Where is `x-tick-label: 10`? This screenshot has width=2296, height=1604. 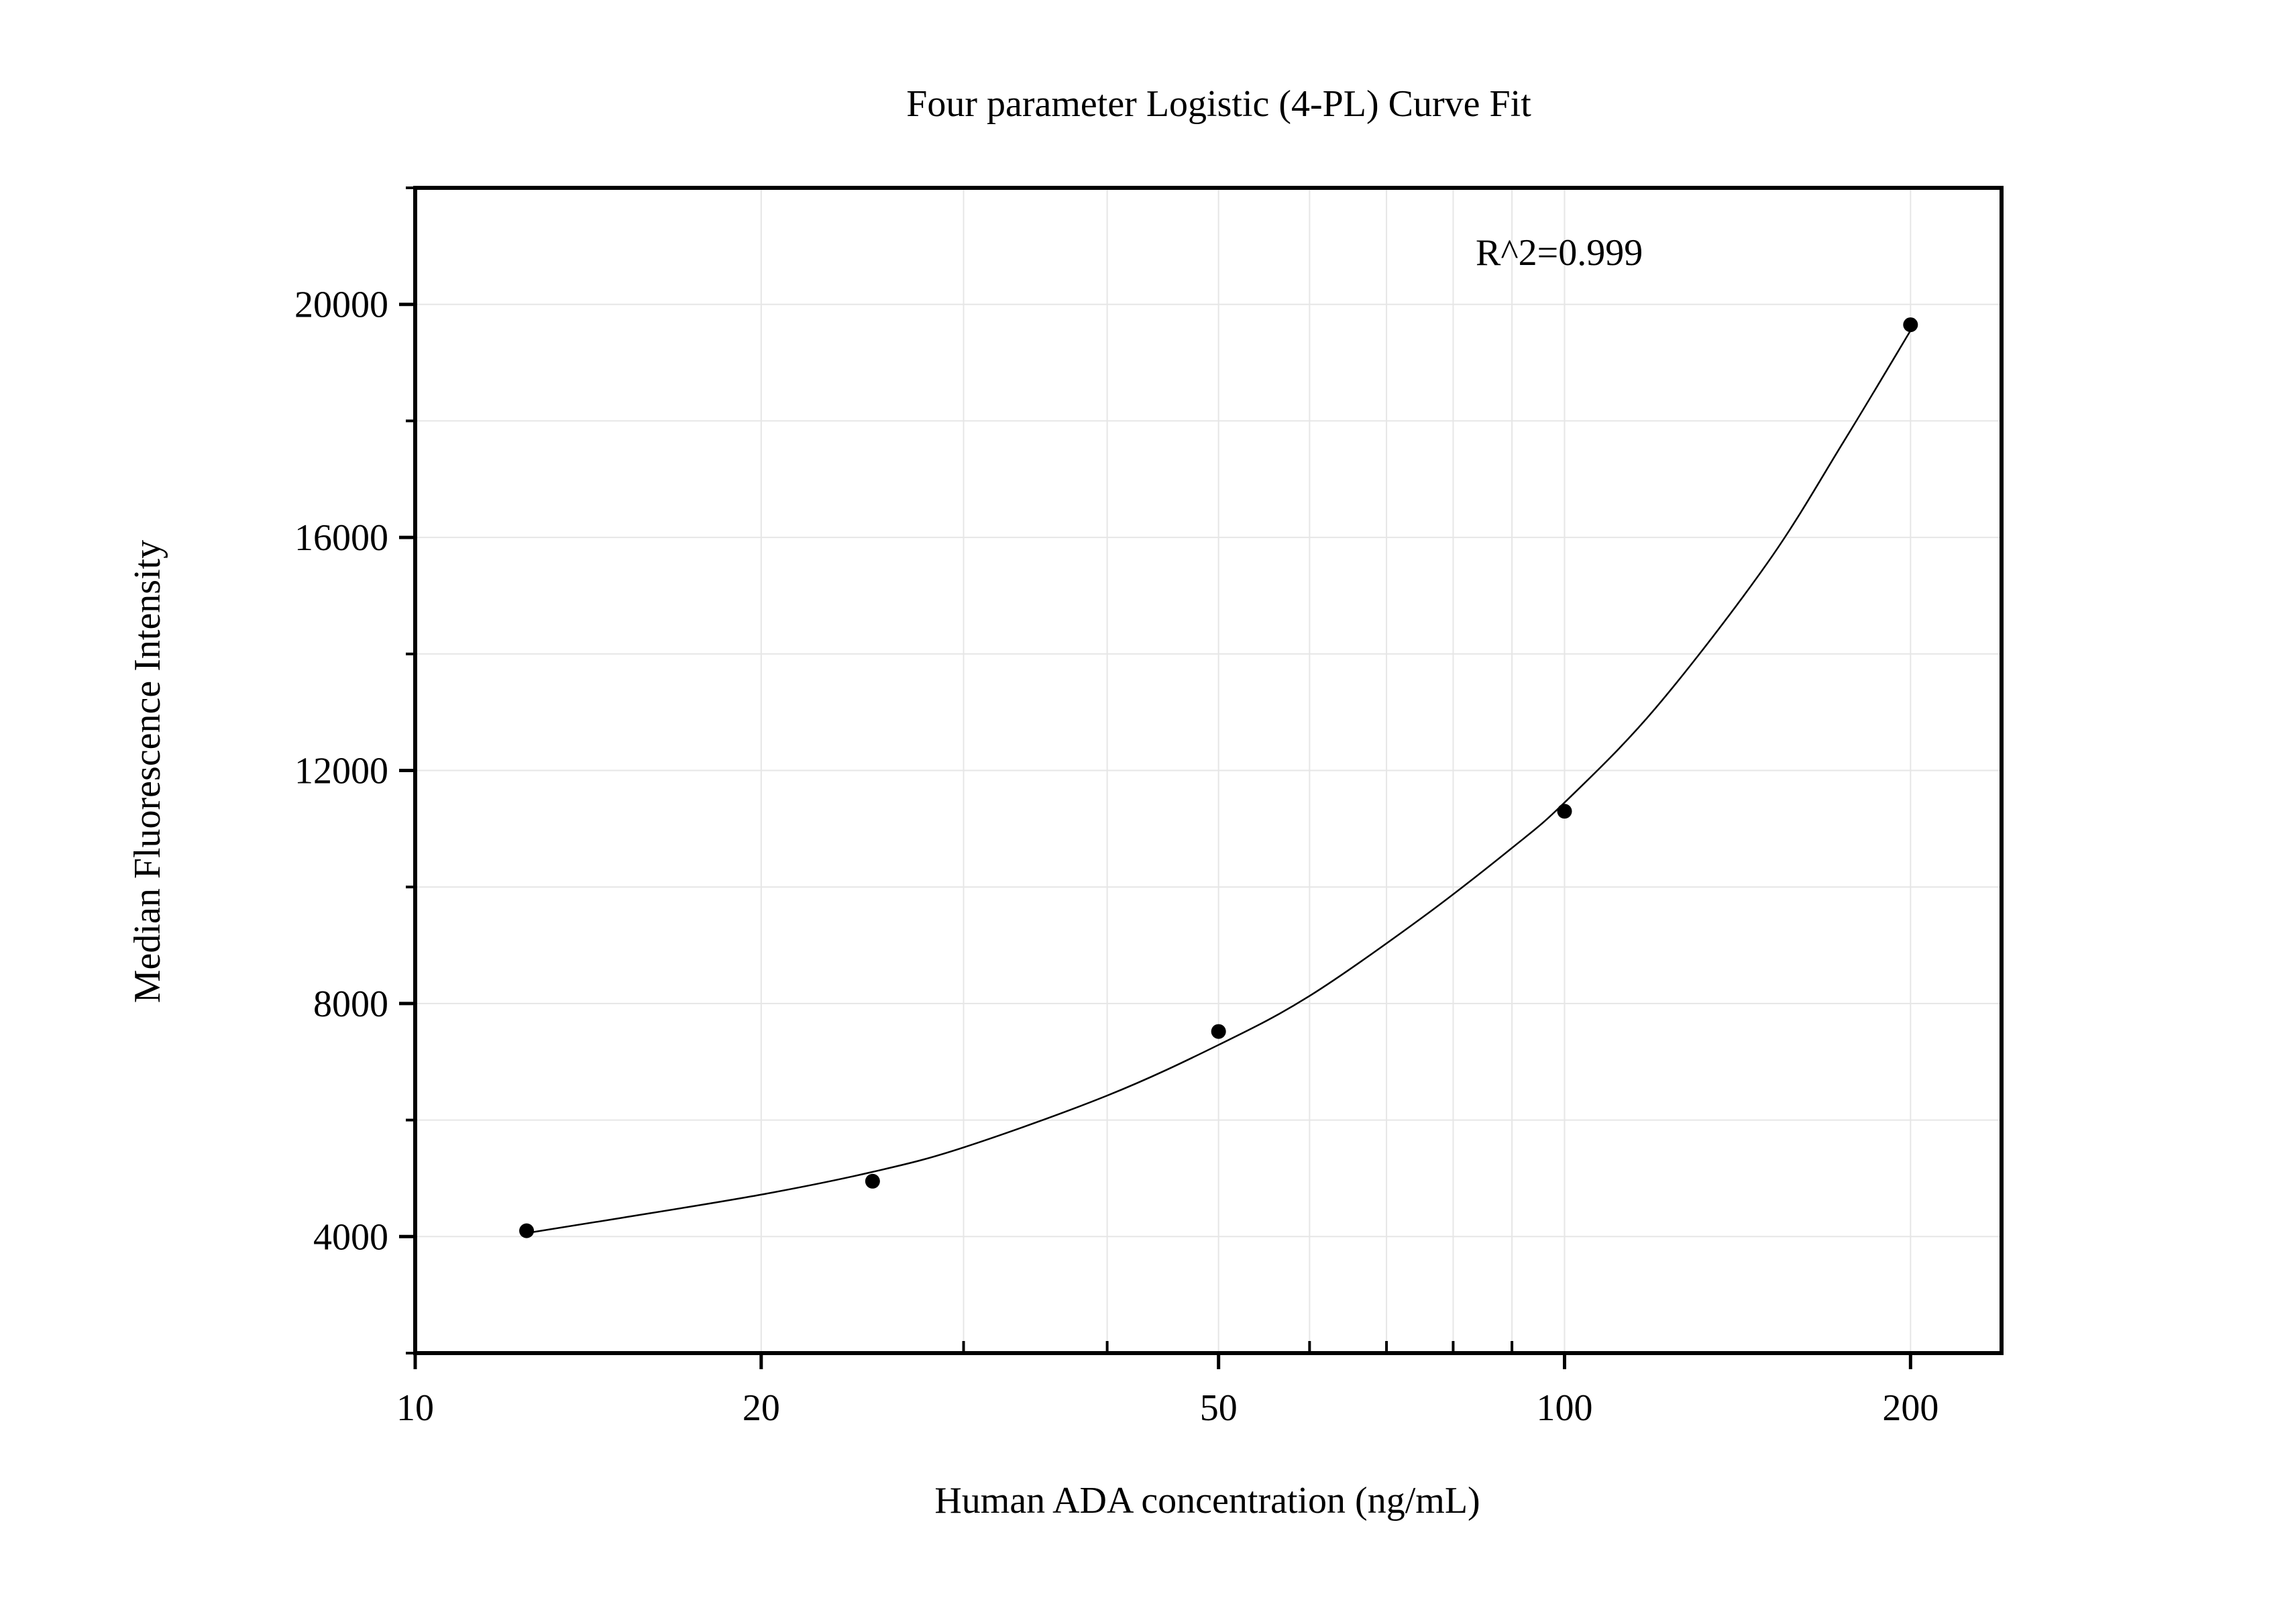
x-tick-label: 10 is located at coordinates (415, 1408).